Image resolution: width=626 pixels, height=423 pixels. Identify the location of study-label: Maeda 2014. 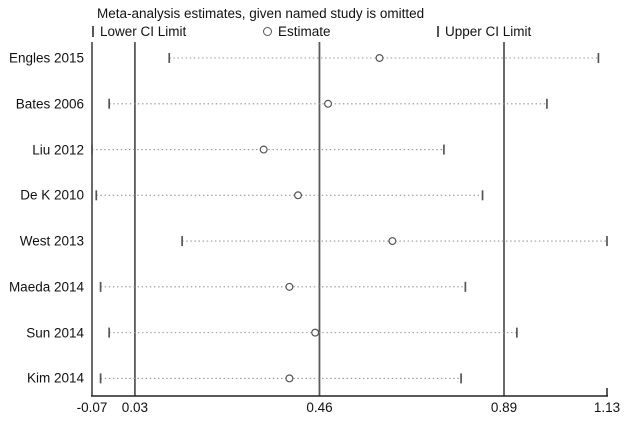
(46, 287).